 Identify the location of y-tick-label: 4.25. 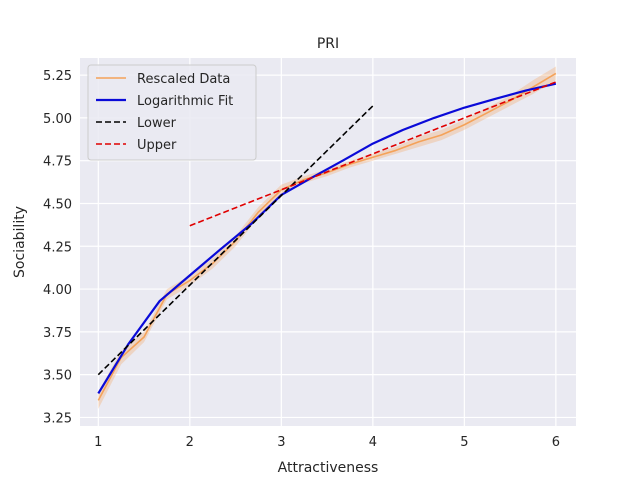
(57, 247).